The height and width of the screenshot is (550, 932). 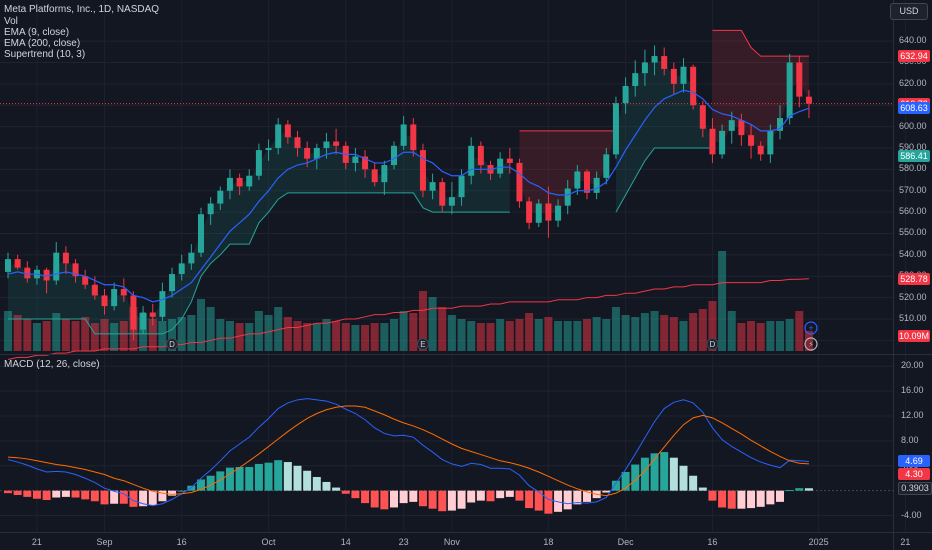 I want to click on currency-button: USD, so click(x=909, y=11).